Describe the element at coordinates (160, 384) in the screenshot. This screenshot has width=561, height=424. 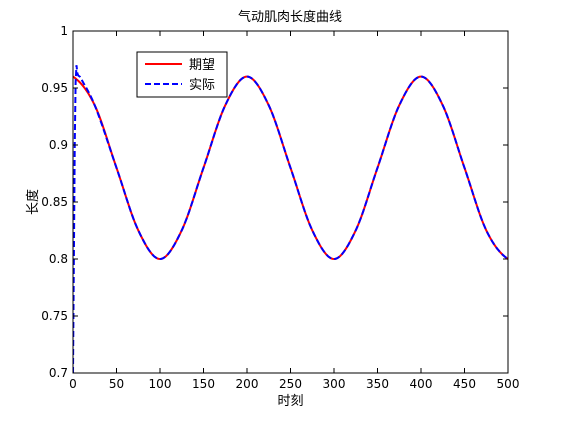
I see `x-tick-label: 100` at that location.